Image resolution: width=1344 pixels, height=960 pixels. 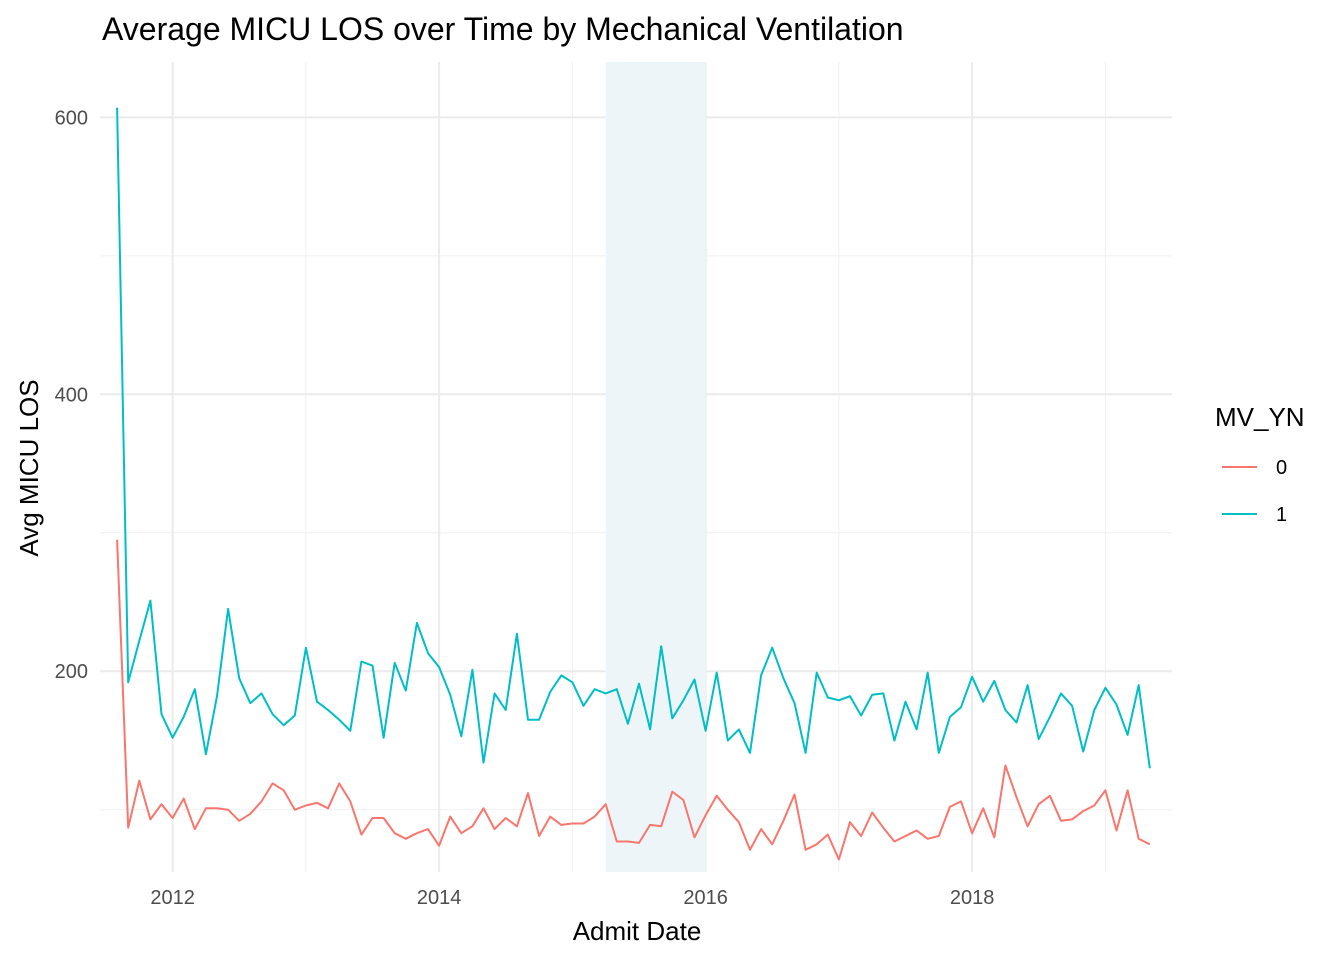 I want to click on y-tick-label: 600, so click(x=71, y=118).